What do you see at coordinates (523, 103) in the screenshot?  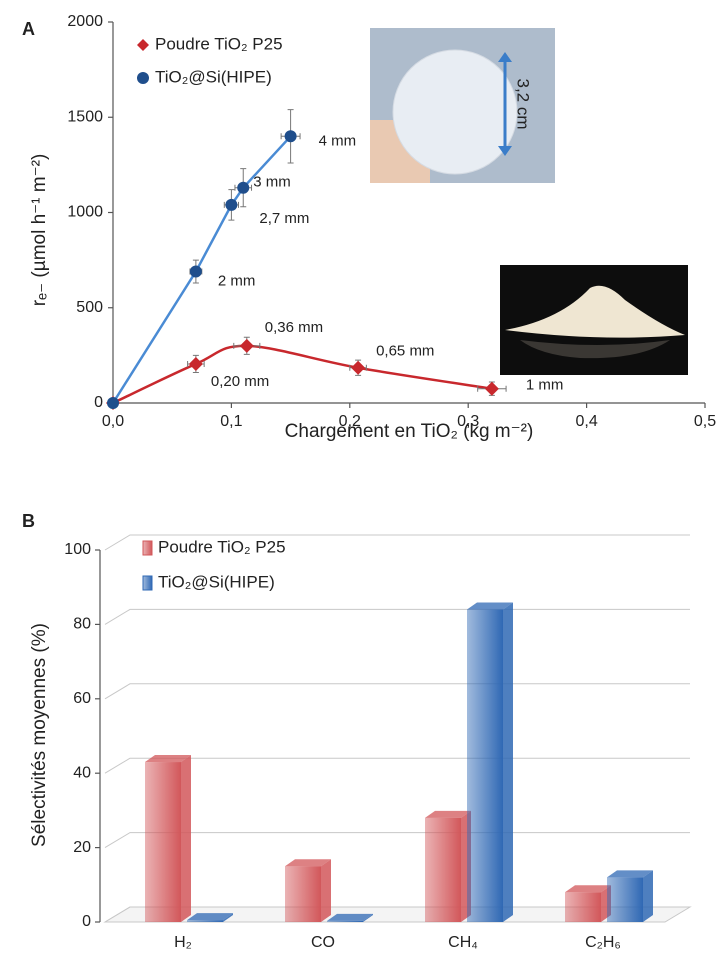 I see `image-label: 3,2 cm` at bounding box center [523, 103].